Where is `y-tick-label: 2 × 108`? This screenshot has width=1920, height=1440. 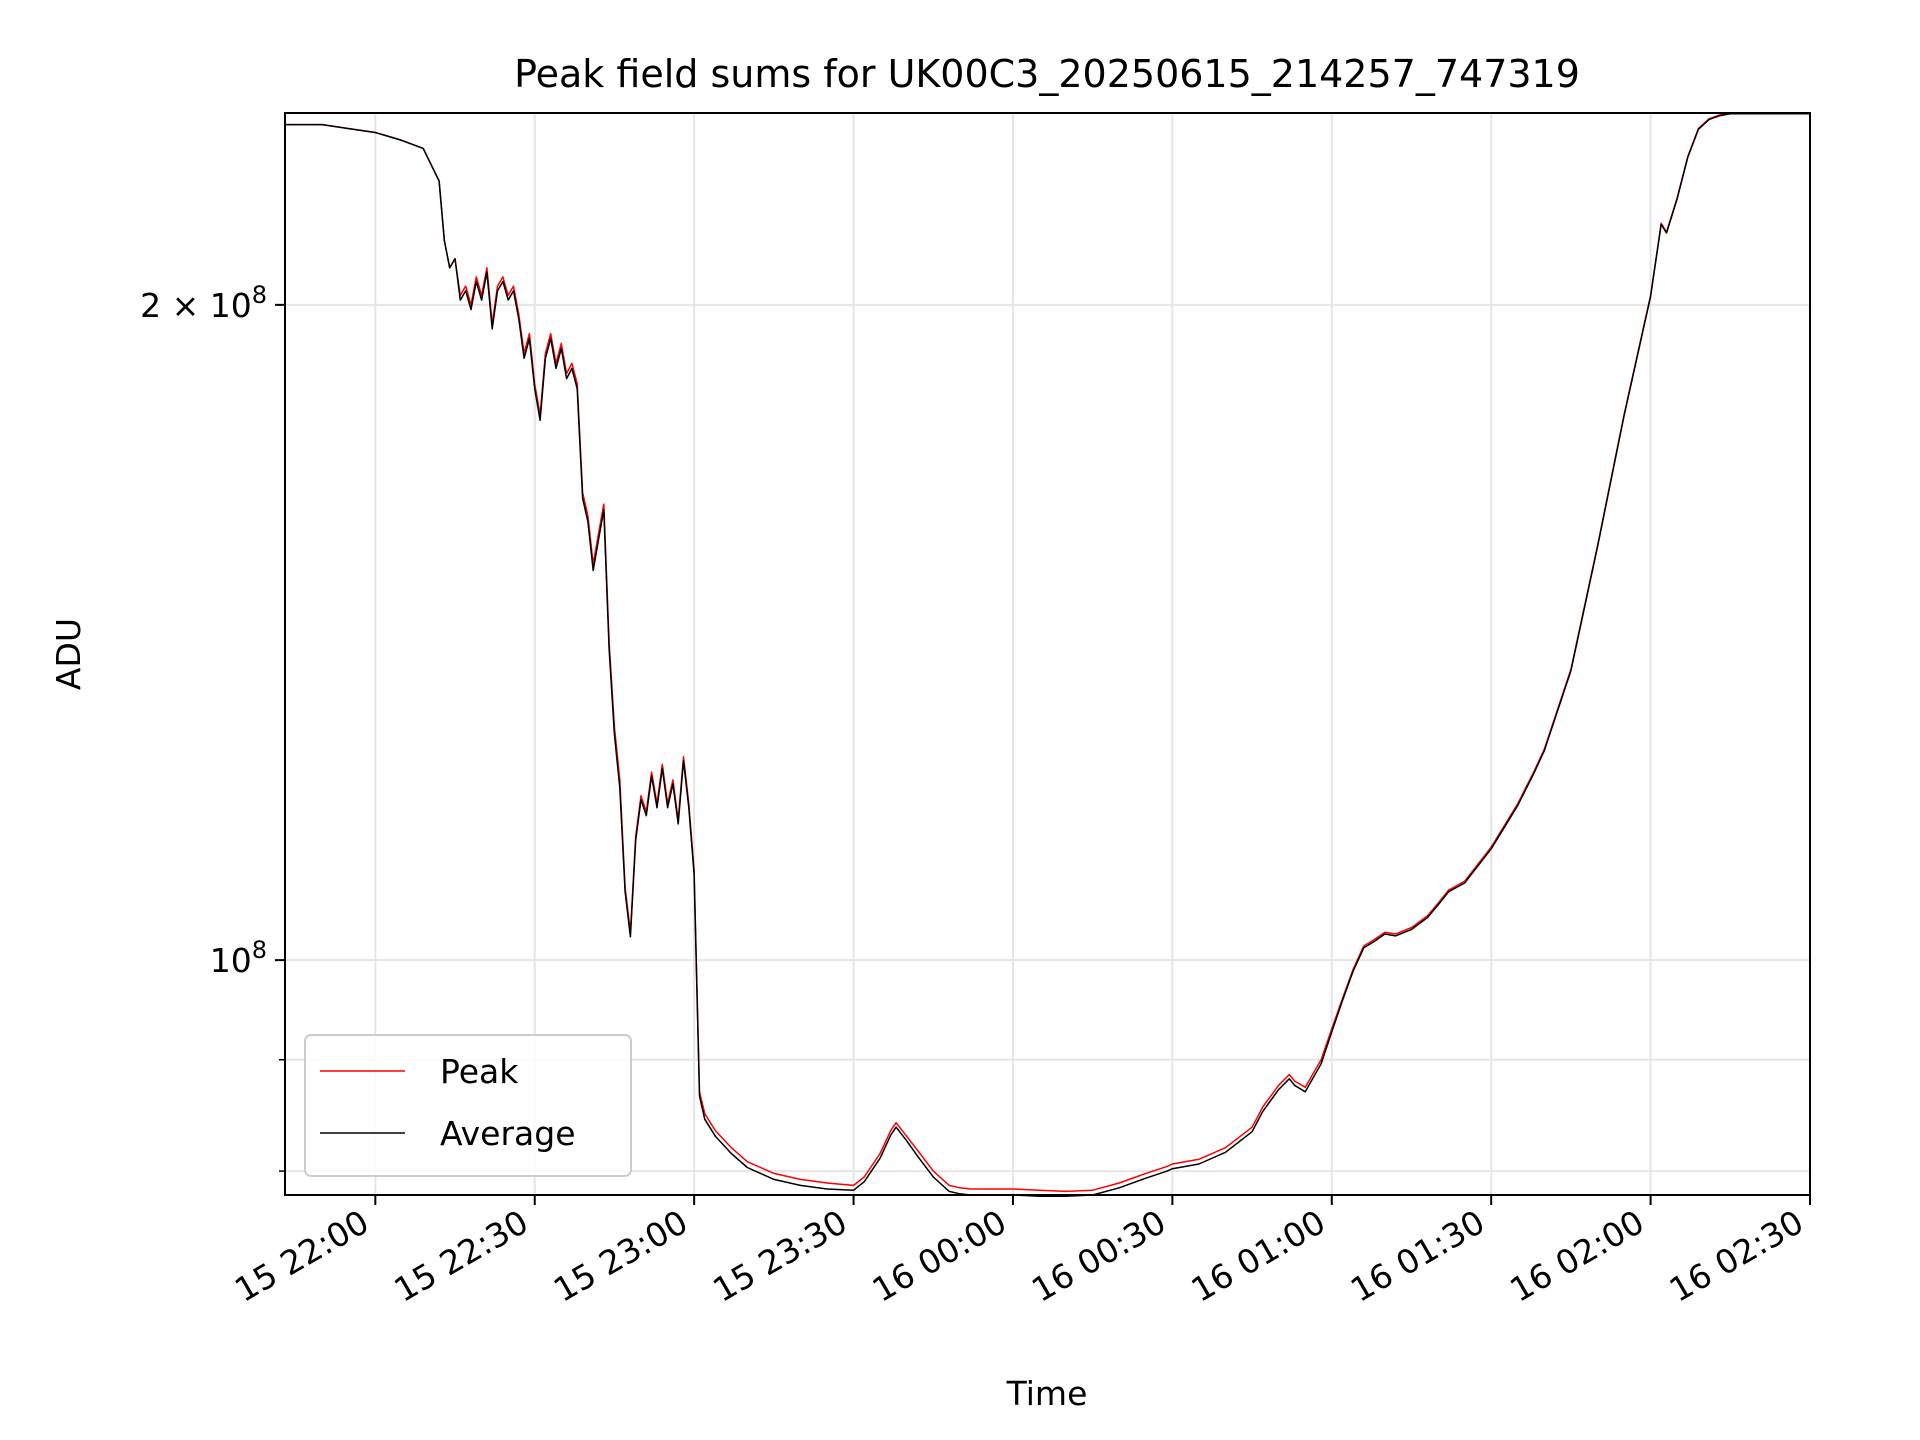 y-tick-label: 2 × 108 is located at coordinates (203, 303).